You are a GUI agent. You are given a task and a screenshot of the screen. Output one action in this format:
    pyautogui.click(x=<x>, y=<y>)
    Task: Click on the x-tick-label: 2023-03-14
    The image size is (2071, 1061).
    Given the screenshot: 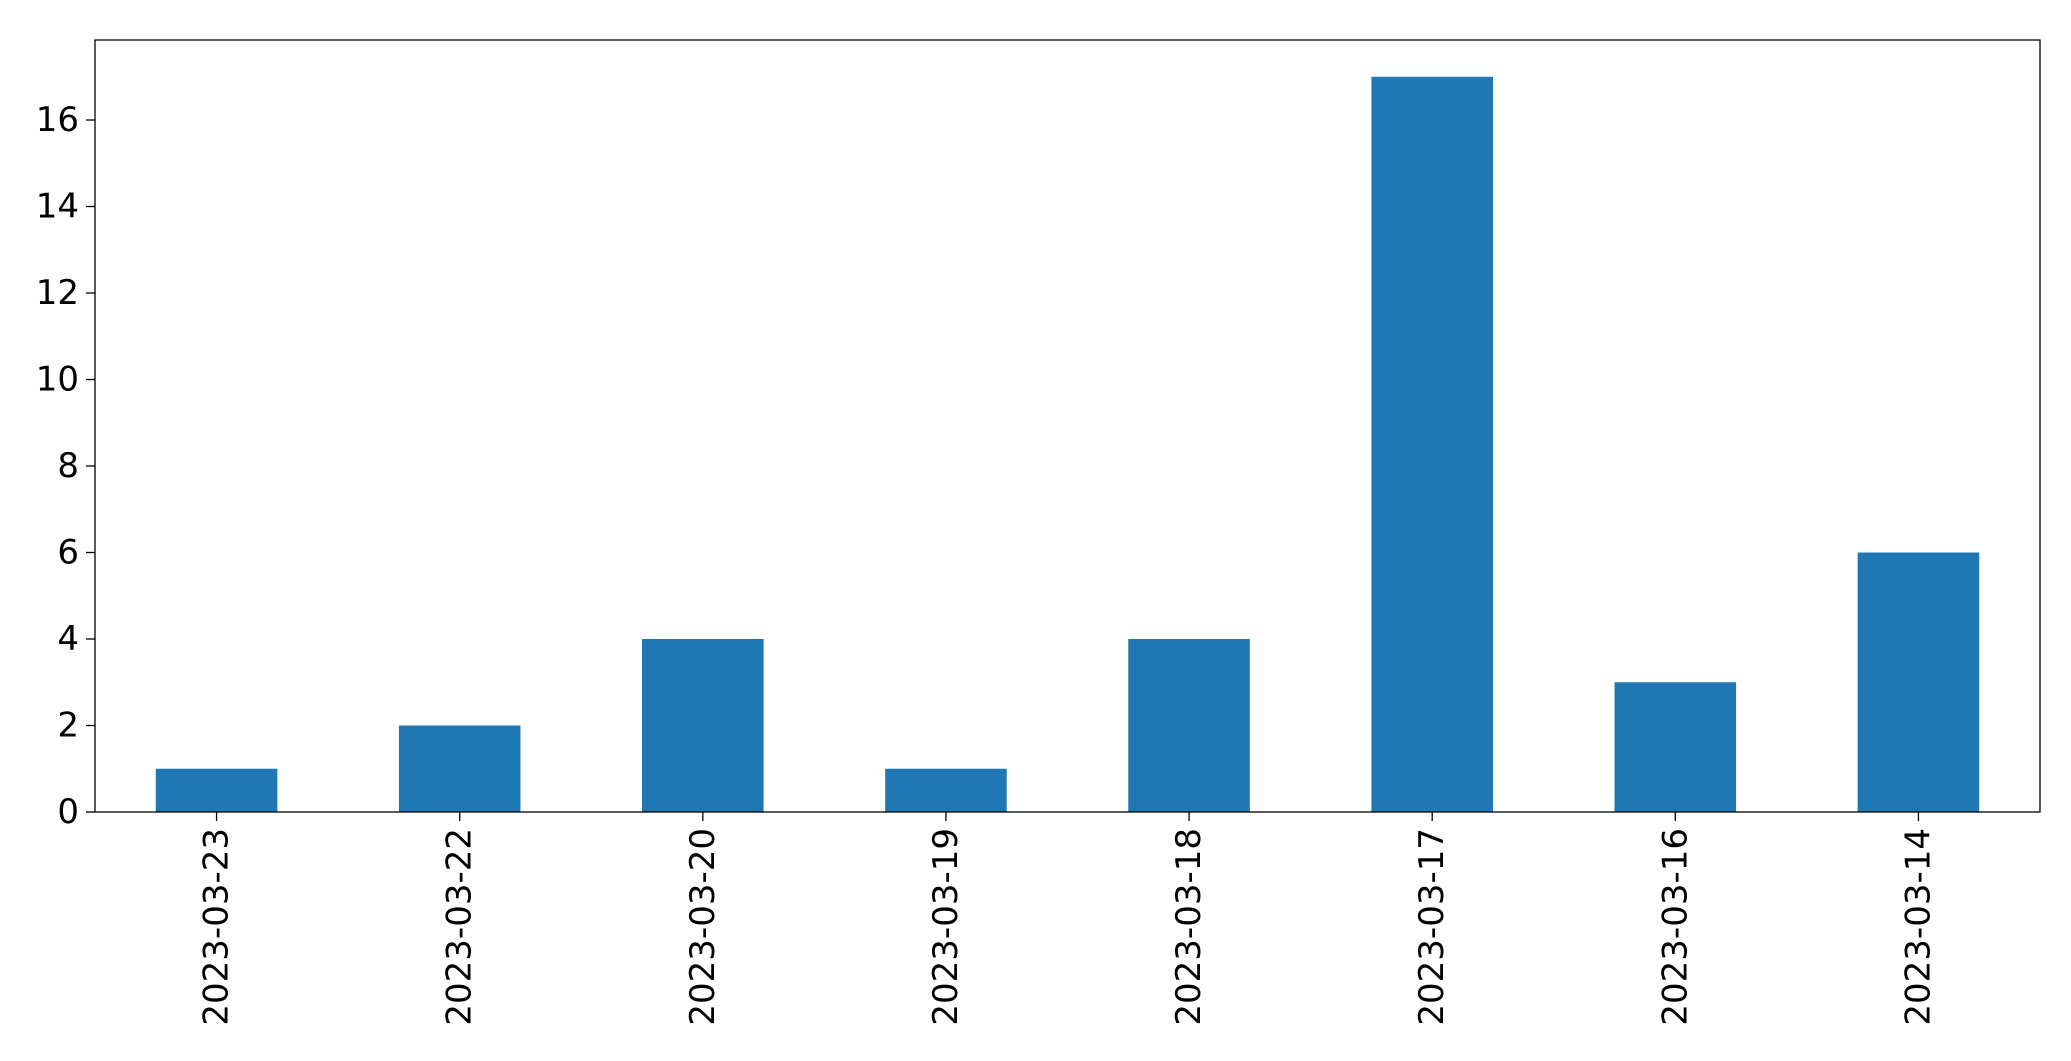 What is the action you would take?
    pyautogui.click(x=1918, y=927)
    